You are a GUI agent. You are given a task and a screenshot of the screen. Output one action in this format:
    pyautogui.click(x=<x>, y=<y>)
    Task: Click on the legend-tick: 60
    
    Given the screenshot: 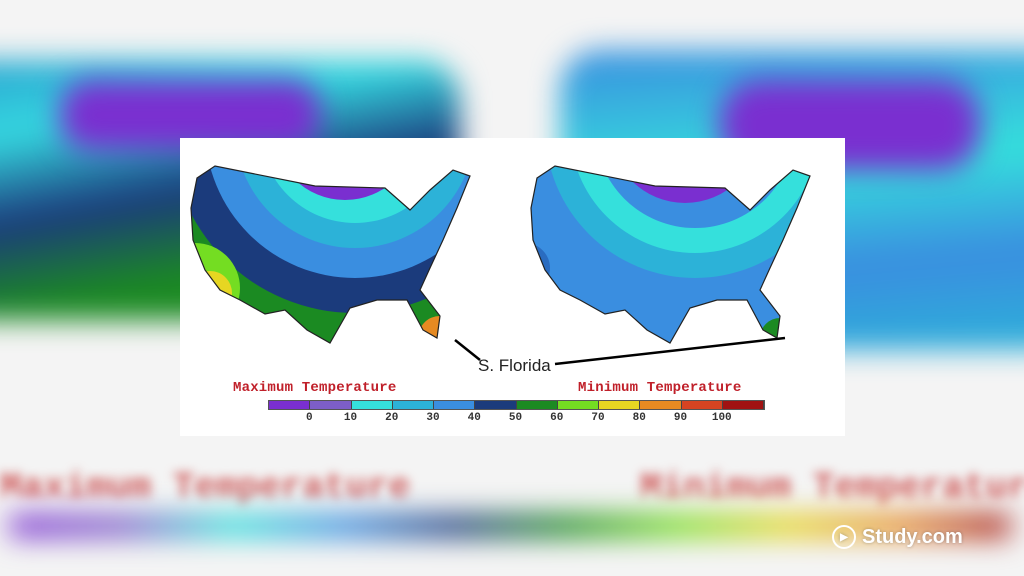 What is the action you would take?
    pyautogui.click(x=557, y=418)
    